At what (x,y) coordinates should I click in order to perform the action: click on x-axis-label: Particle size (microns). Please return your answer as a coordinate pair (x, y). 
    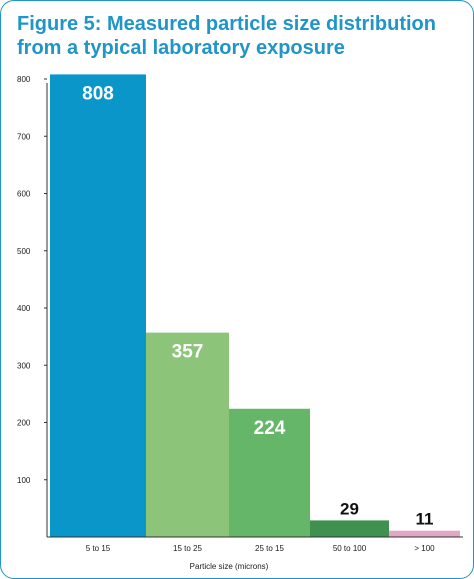
    Looking at the image, I should click on (229, 566).